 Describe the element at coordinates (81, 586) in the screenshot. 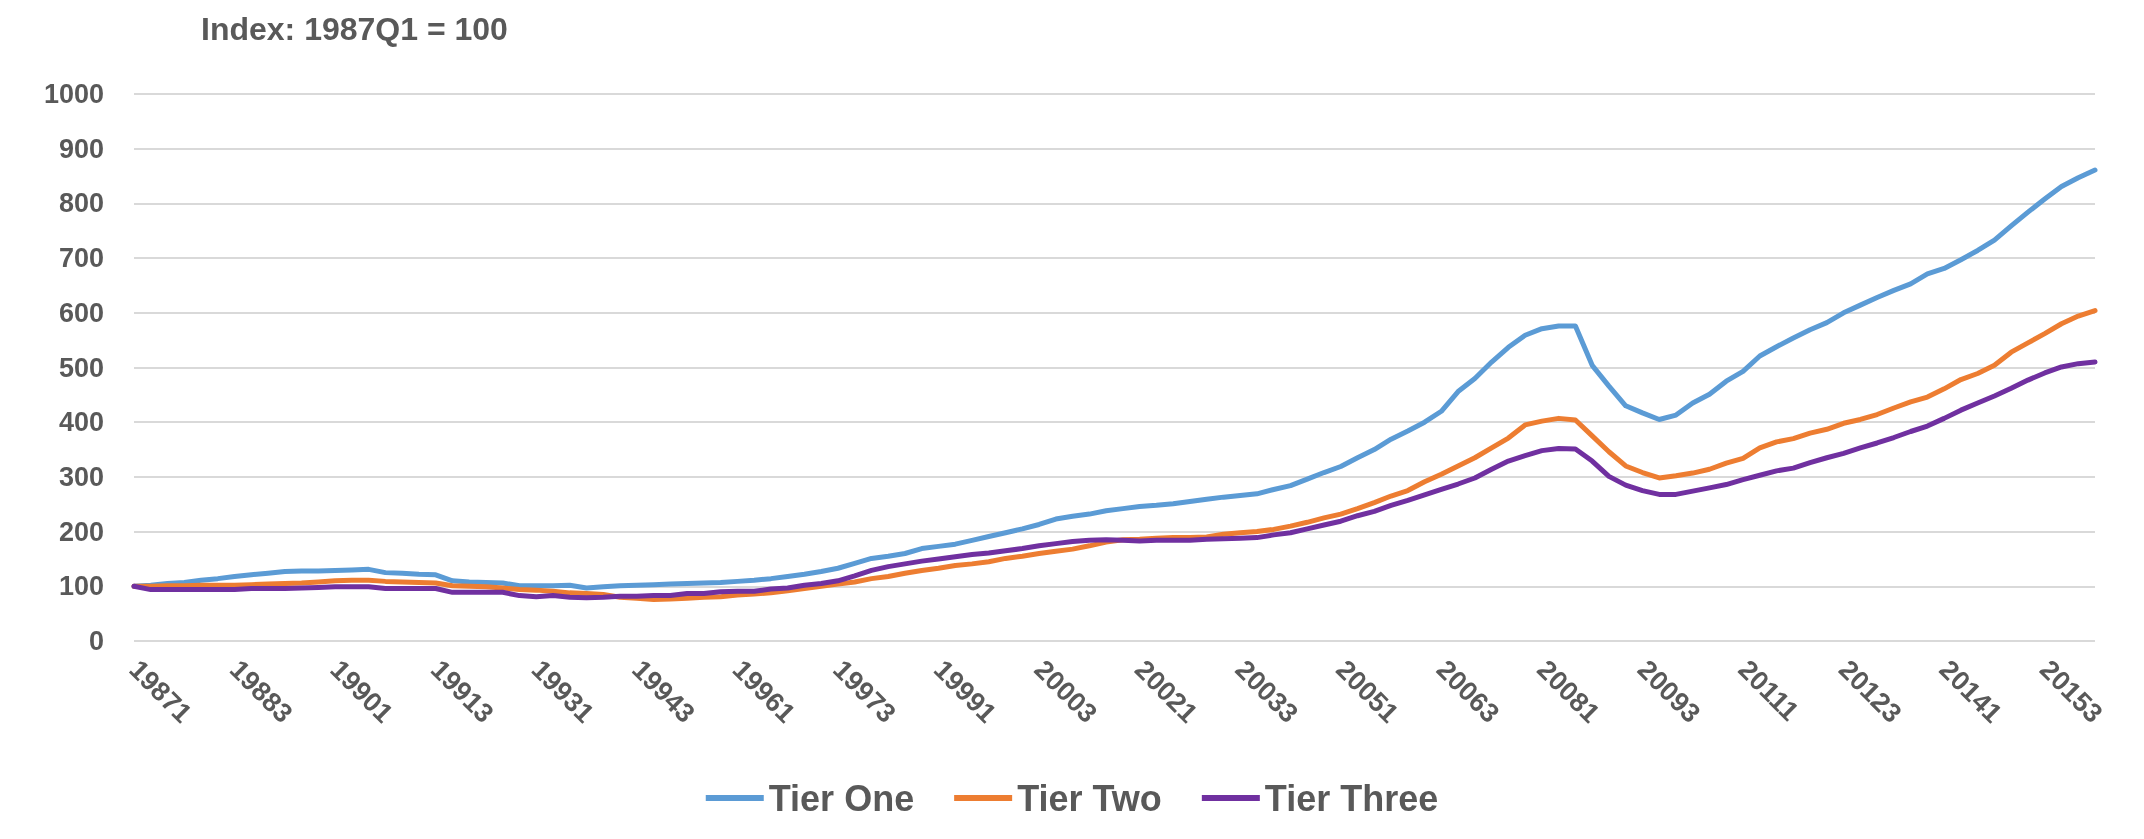

I see `y-tick-label: 100` at that location.